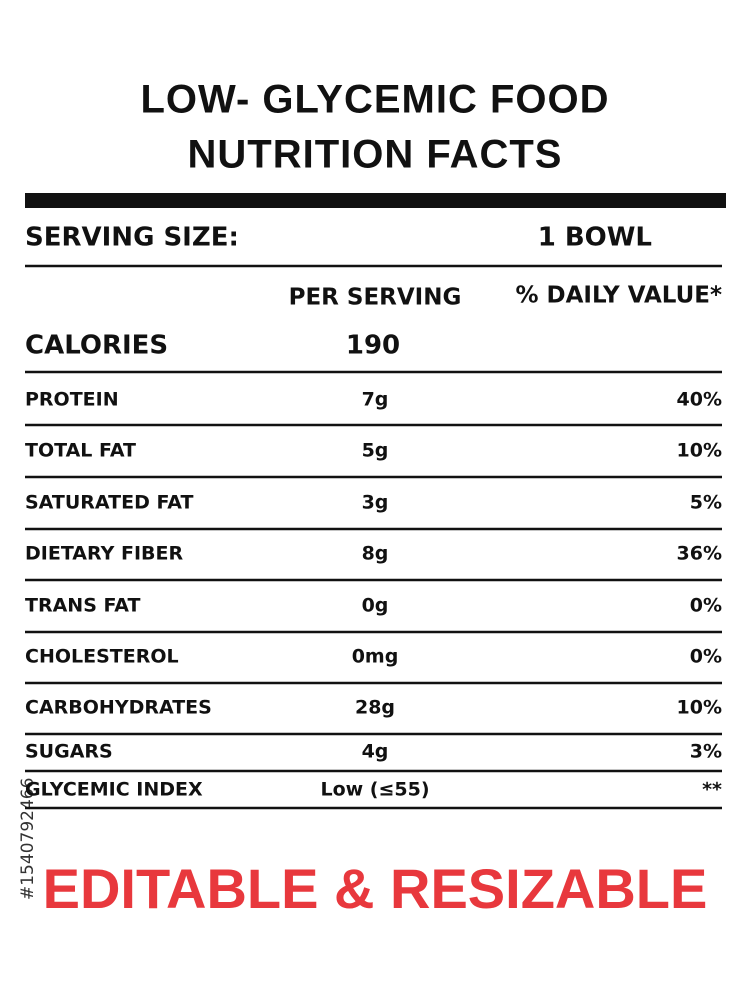 The width and height of the screenshot is (750, 1000). I want to click on nutrient-name: TRANS FAT, so click(83, 606).